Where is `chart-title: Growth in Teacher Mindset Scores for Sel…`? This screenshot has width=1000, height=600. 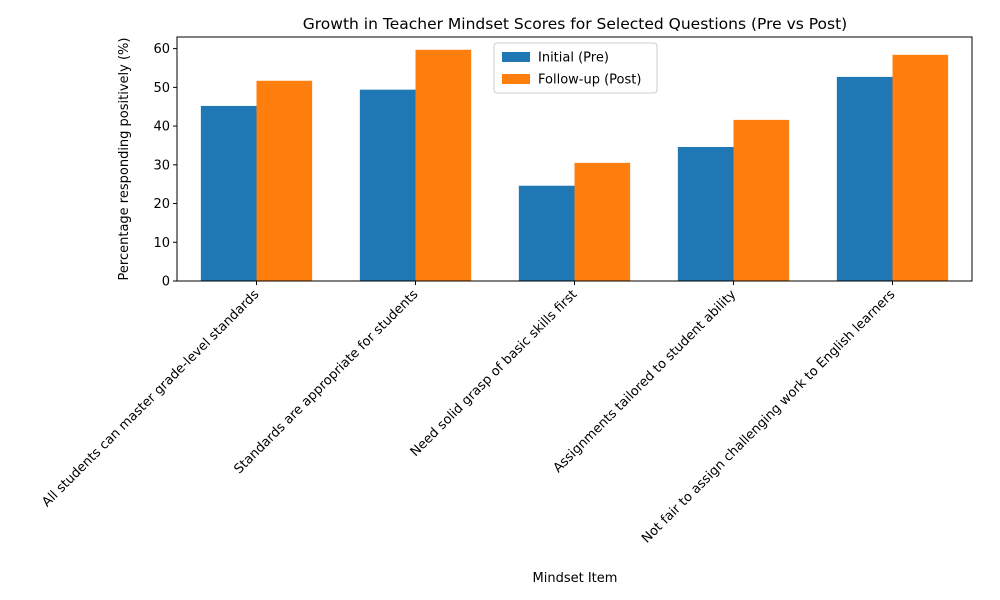
chart-title: Growth in Teacher Mindset Scores for Sel… is located at coordinates (575, 24).